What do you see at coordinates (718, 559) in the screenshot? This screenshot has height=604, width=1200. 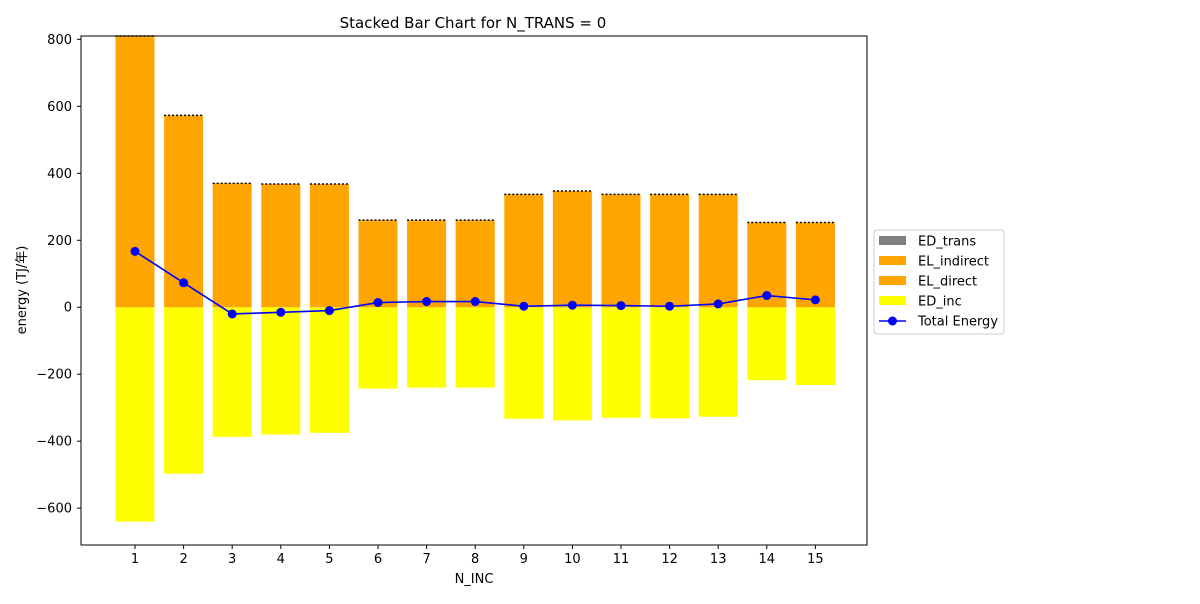 I see `x-tick-label: 13` at bounding box center [718, 559].